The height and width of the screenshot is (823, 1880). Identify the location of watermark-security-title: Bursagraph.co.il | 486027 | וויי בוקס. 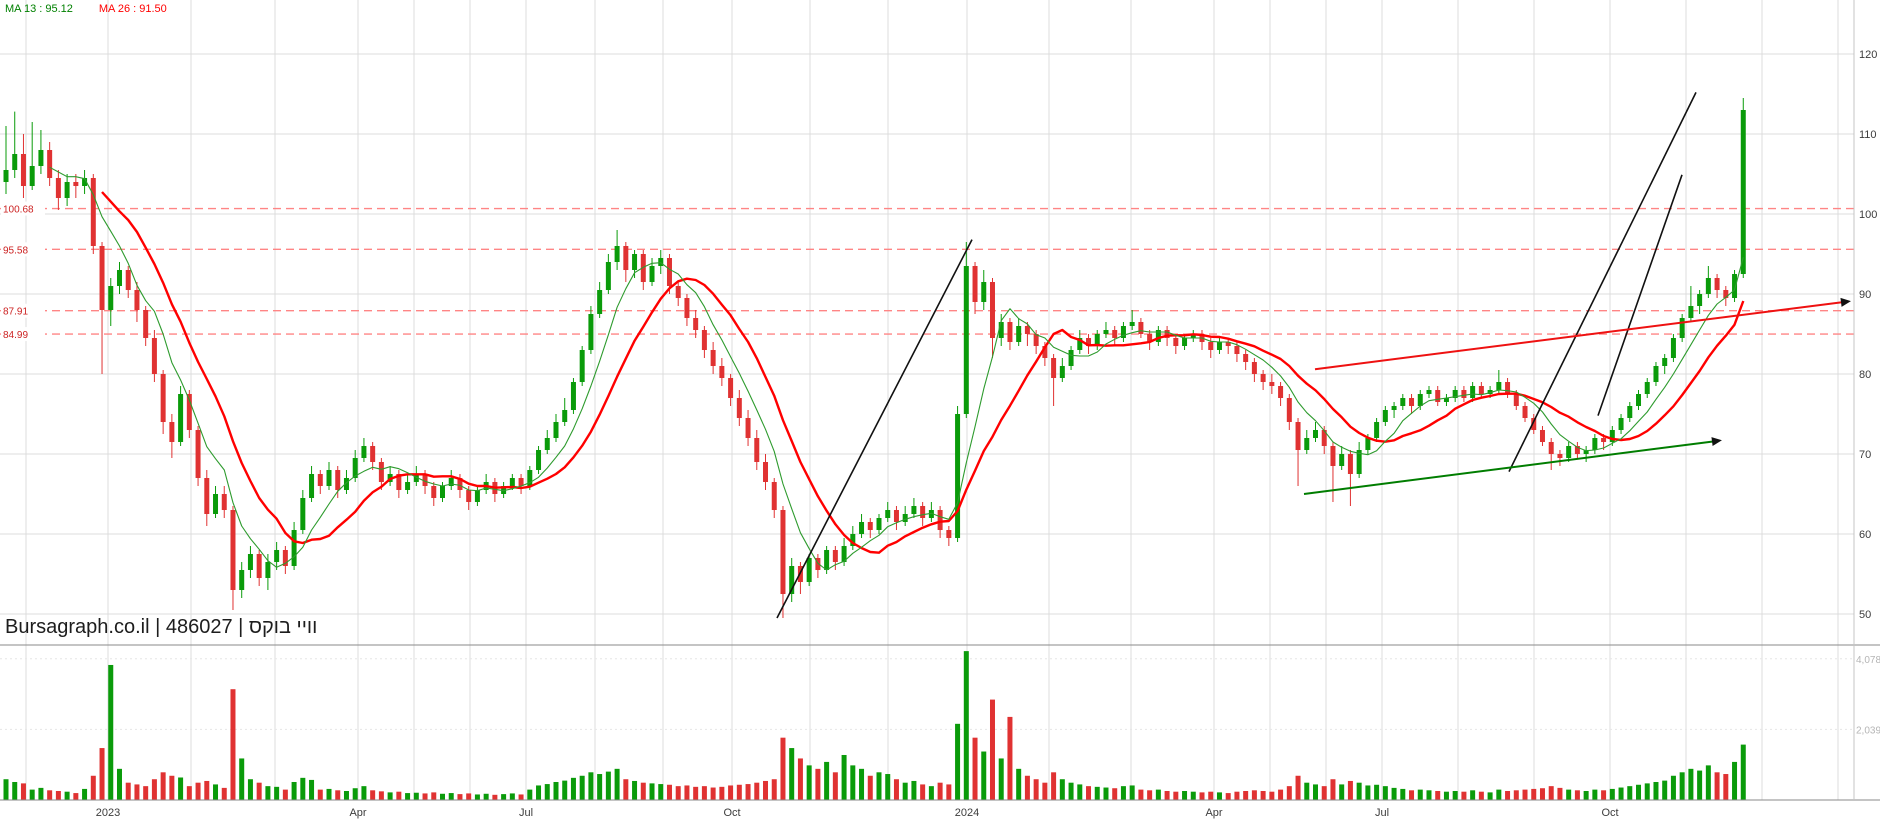
(161, 627).